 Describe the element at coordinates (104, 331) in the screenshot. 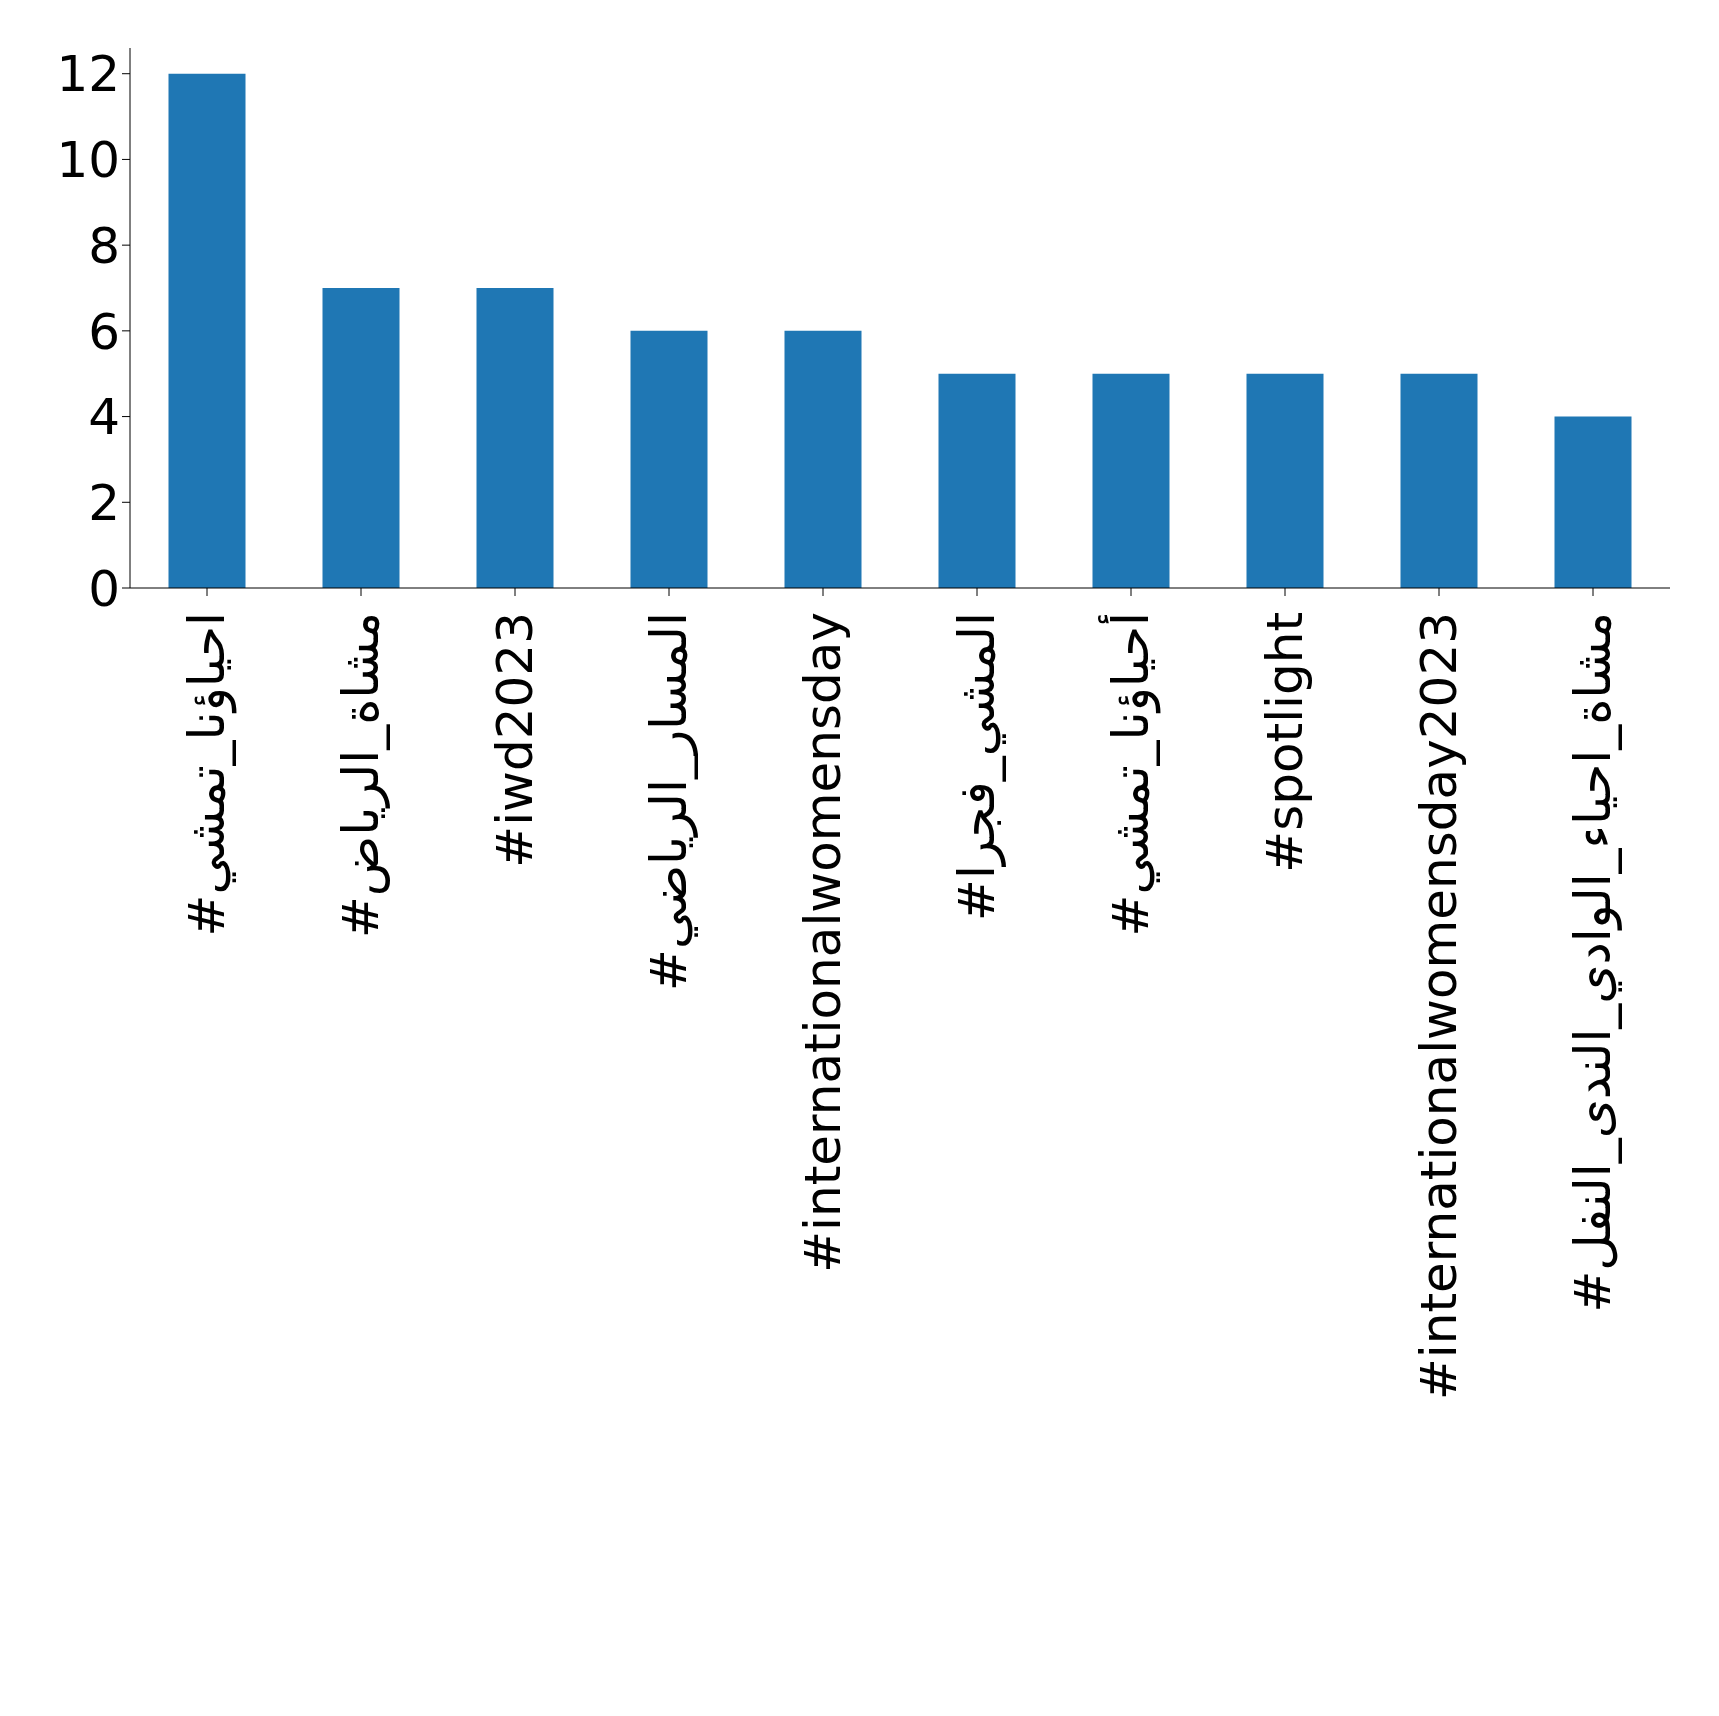

I see `y-tick-label: 6` at that location.